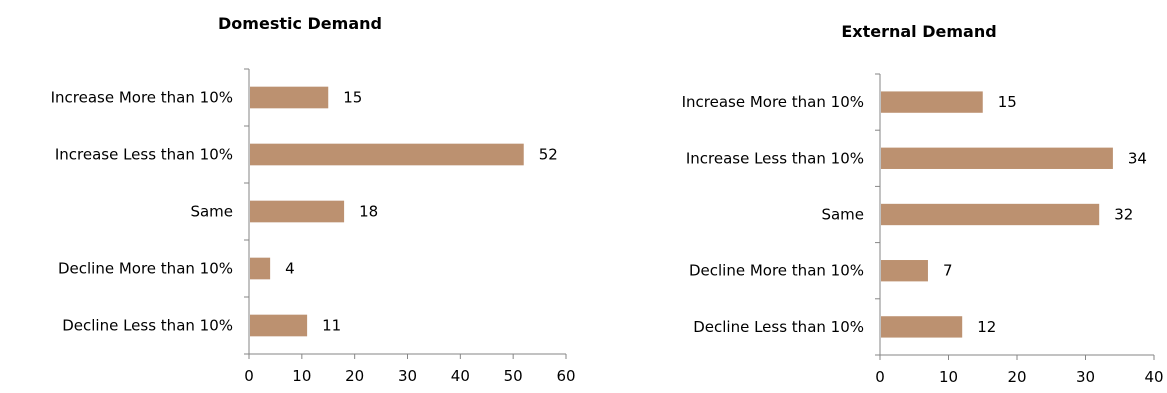 This screenshot has width=1167, height=393. I want to click on x-tick-label: 50, so click(513, 376).